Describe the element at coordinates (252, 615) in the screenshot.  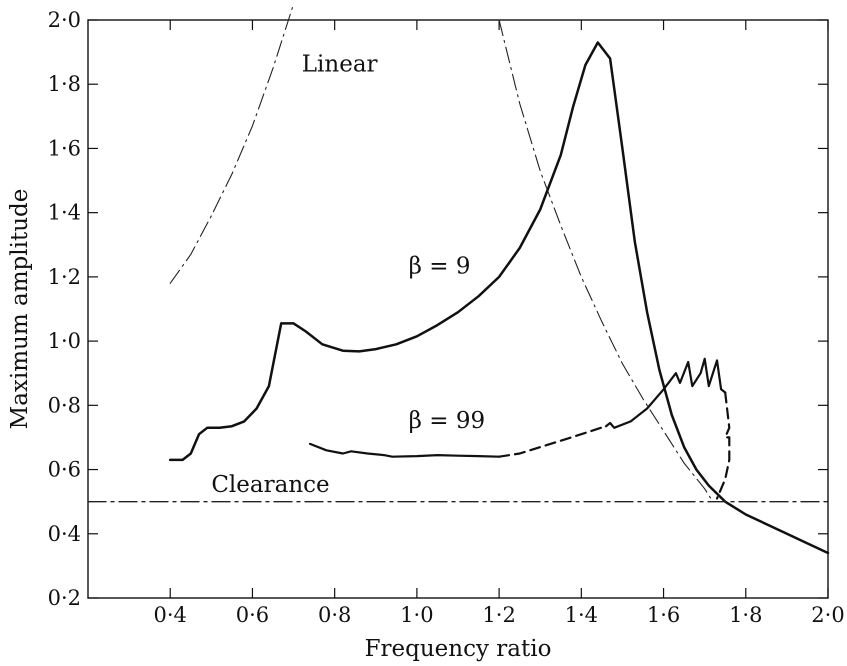
I see `x-tick-label: 0·6` at that location.